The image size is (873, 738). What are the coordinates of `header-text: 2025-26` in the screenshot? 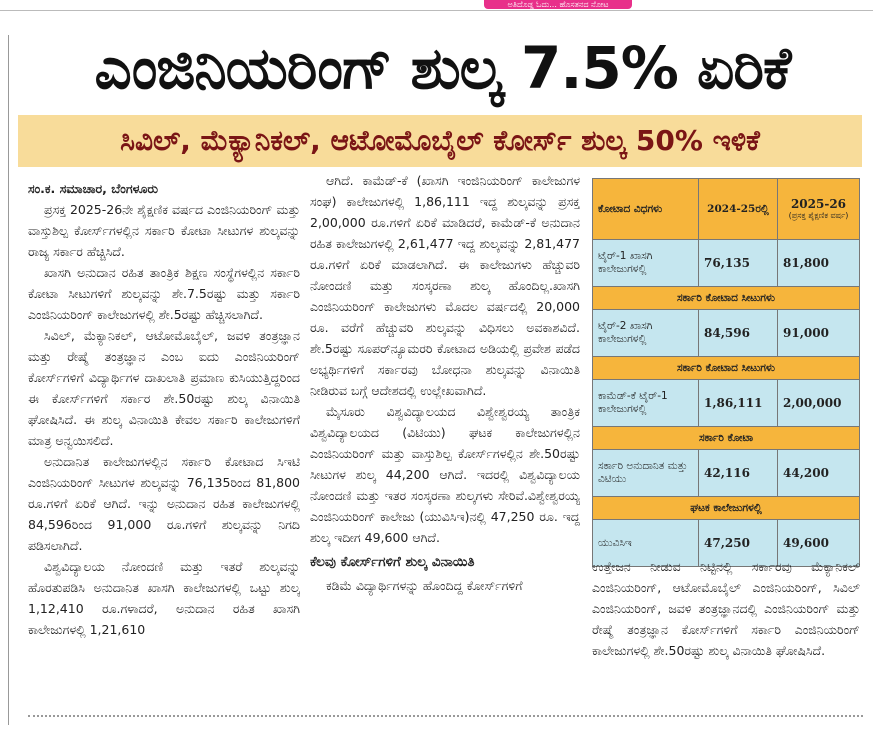 It's located at (818, 204).